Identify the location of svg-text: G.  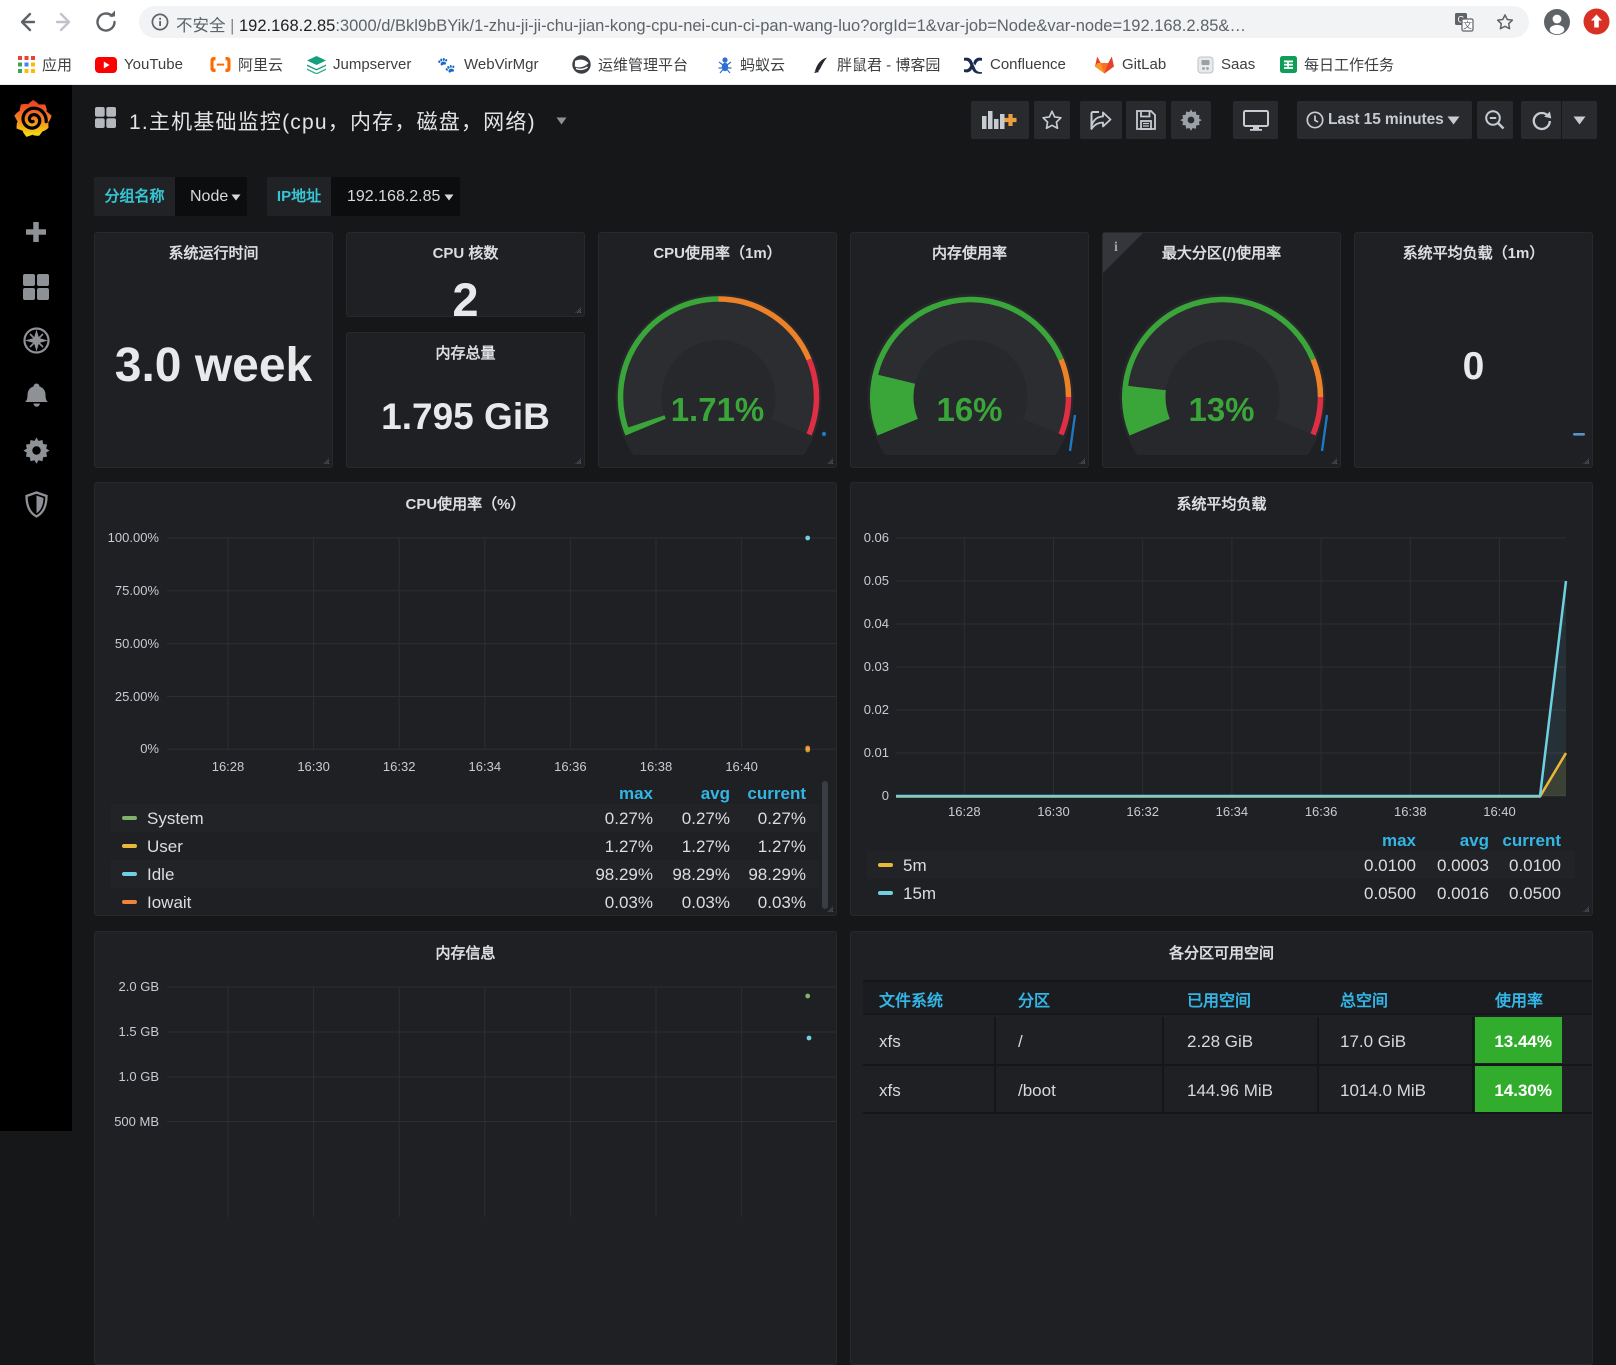
(1460, 20).